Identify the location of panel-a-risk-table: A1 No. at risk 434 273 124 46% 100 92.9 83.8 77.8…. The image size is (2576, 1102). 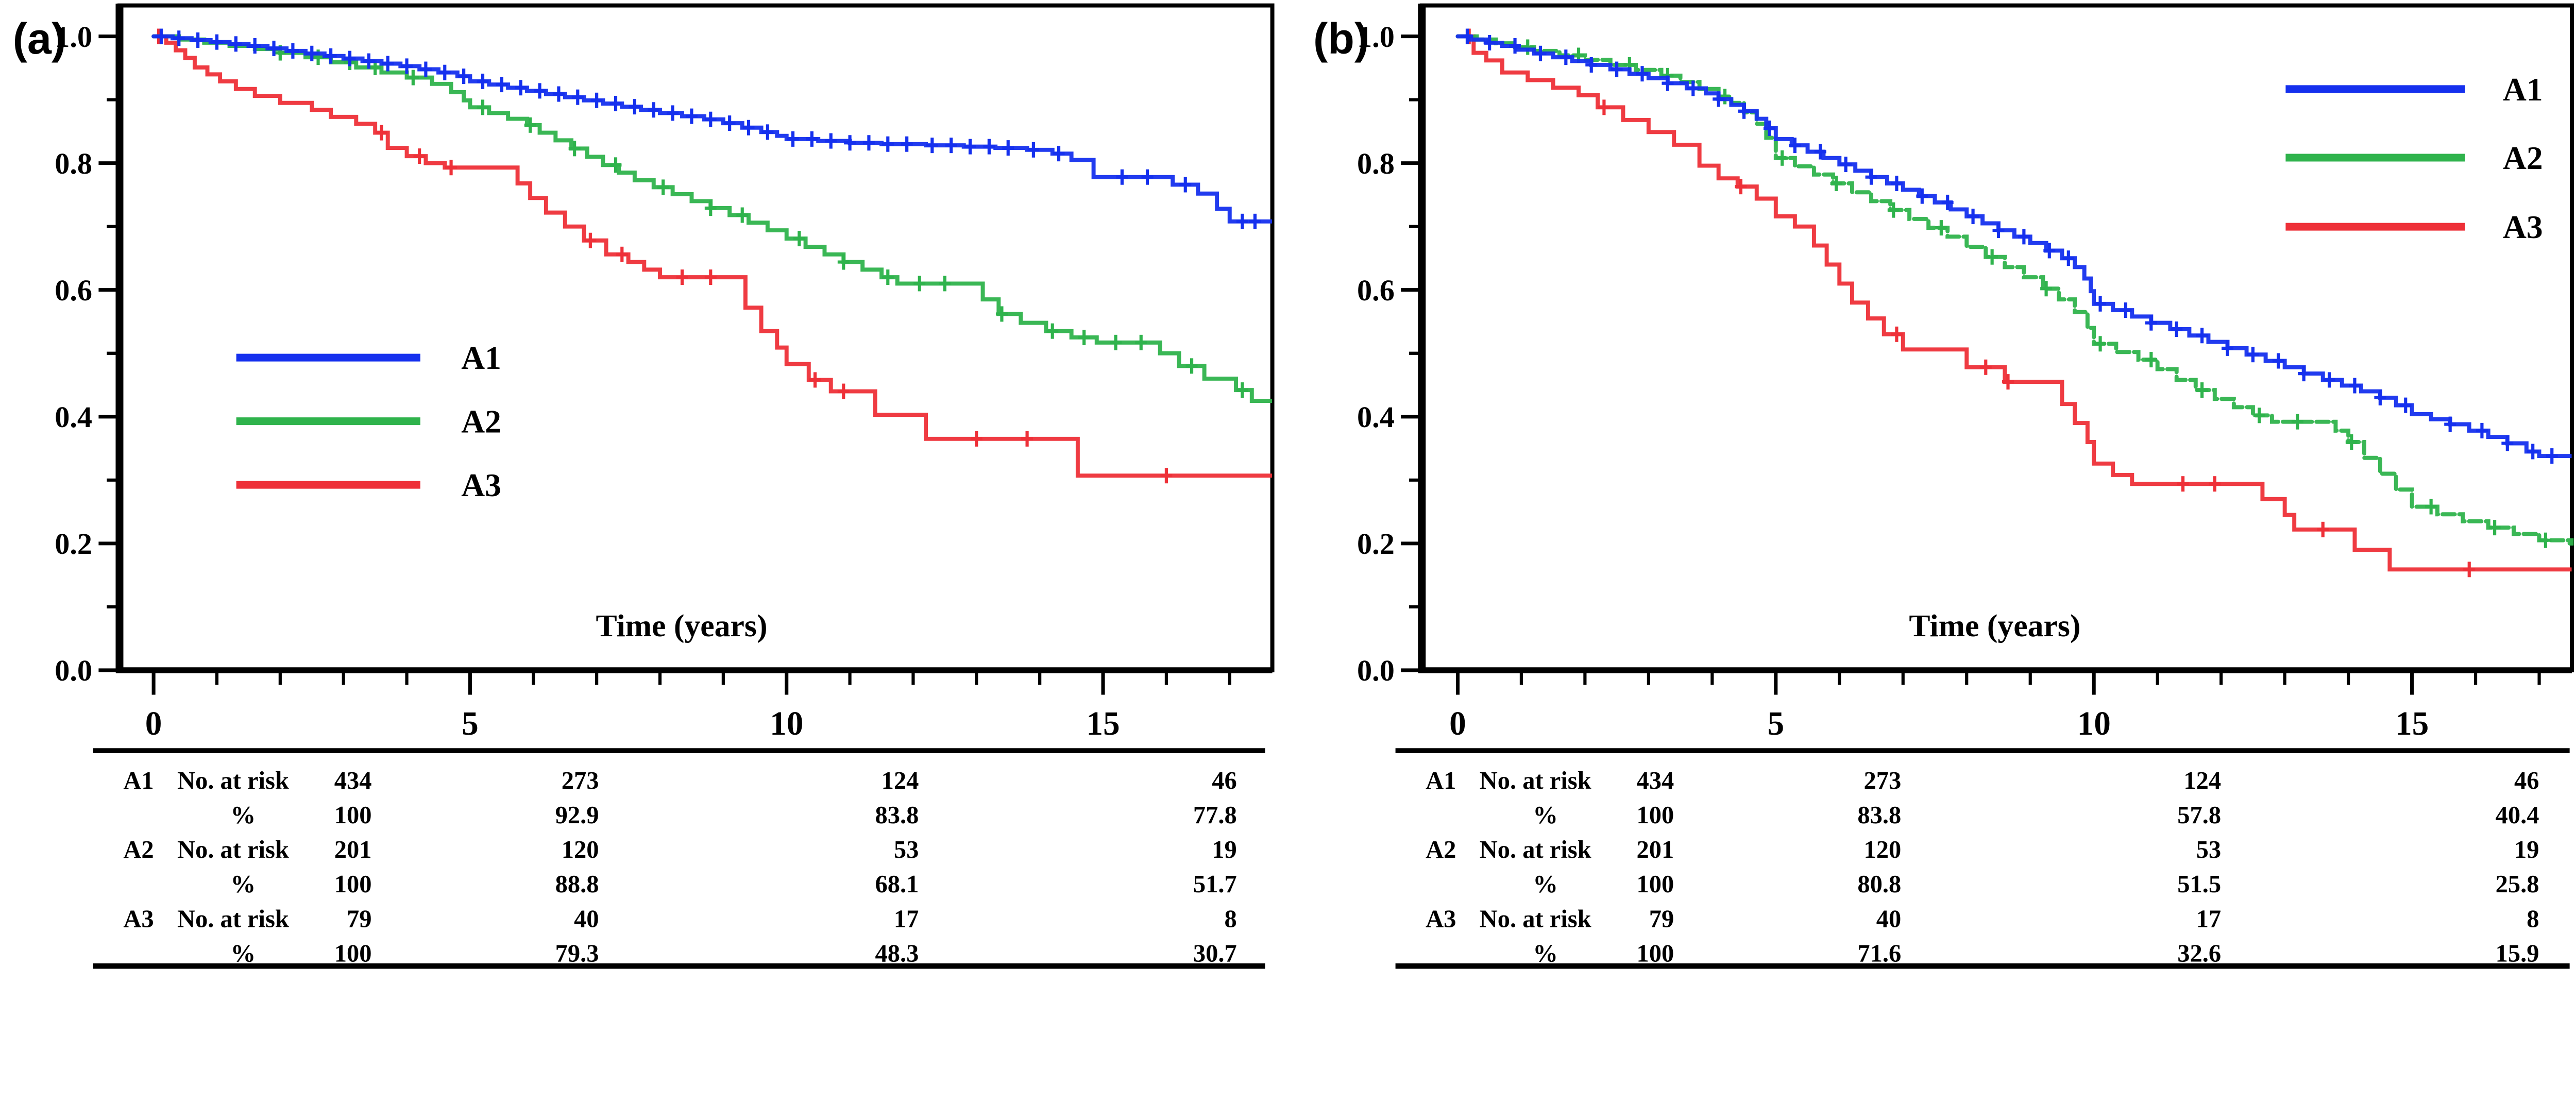
(679, 858).